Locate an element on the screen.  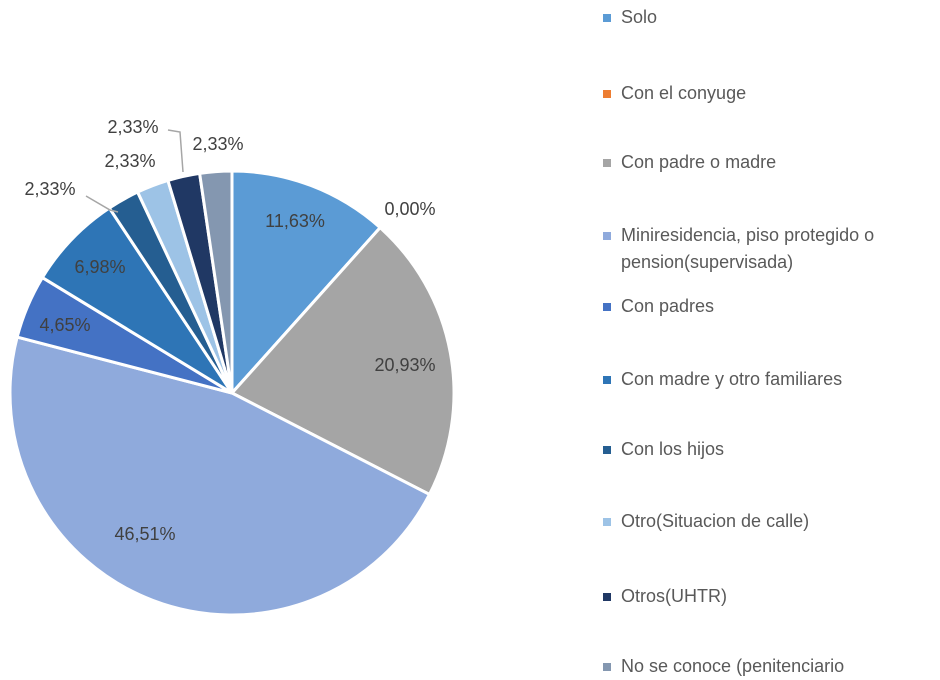
legend-item: Otros(UHTR) is located at coordinates (768, 596).